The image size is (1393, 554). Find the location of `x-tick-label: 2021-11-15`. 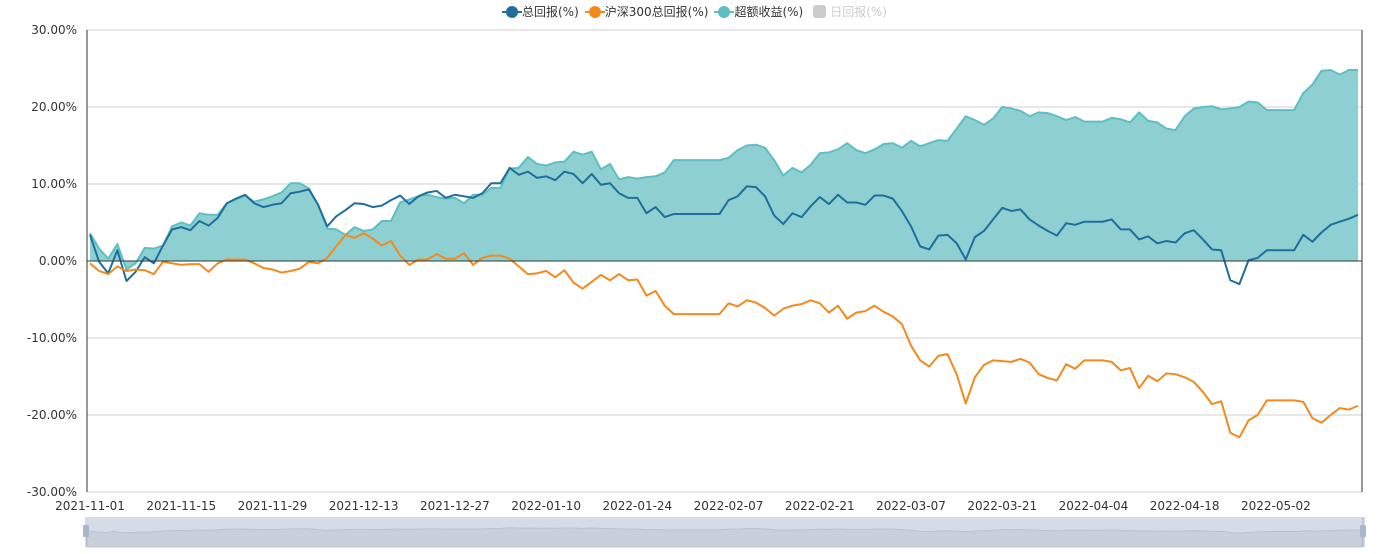

x-tick-label: 2021-11-15 is located at coordinates (181, 506).